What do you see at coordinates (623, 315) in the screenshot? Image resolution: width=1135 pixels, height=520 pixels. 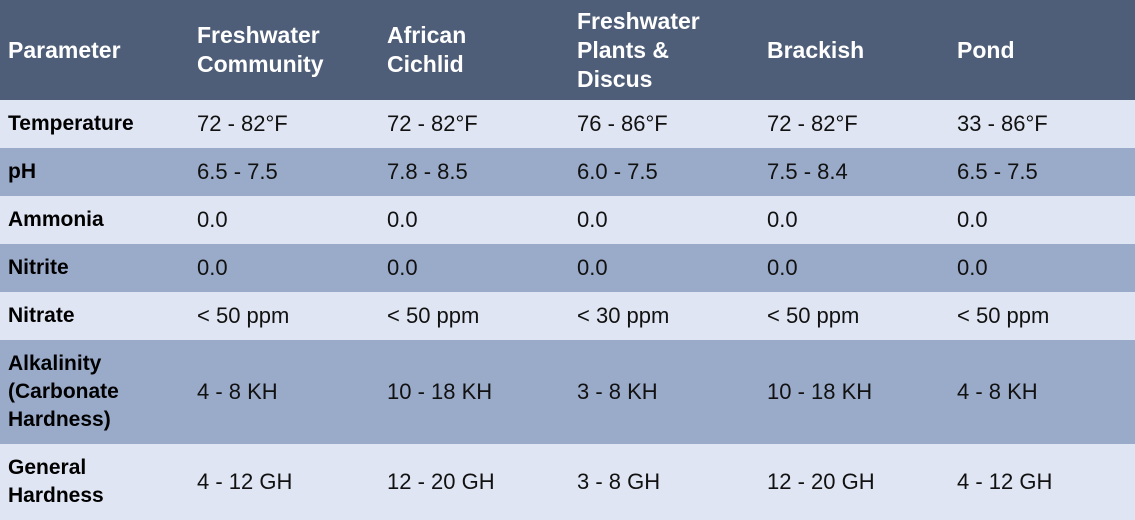 I see `table-cell: < 30 ppm` at bounding box center [623, 315].